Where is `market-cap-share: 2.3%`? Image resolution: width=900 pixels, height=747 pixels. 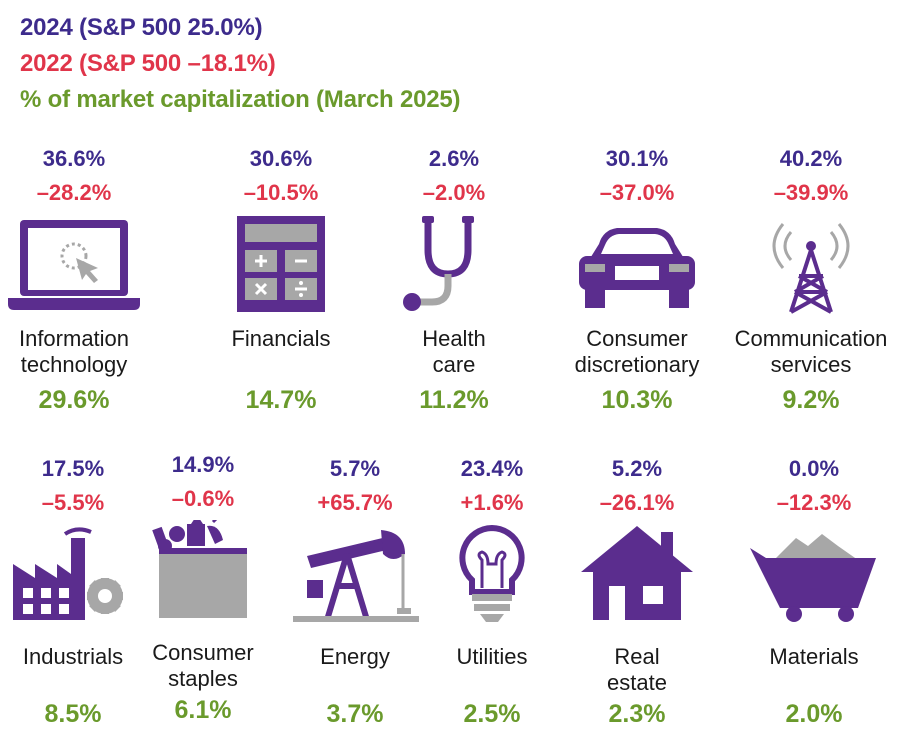 market-cap-share: 2.3% is located at coordinates (637, 714).